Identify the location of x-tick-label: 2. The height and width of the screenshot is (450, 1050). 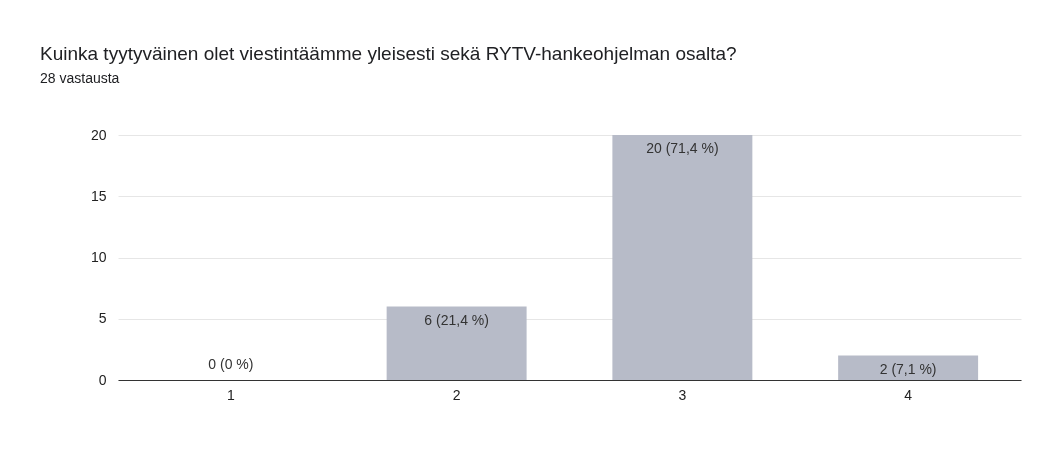
(456, 394).